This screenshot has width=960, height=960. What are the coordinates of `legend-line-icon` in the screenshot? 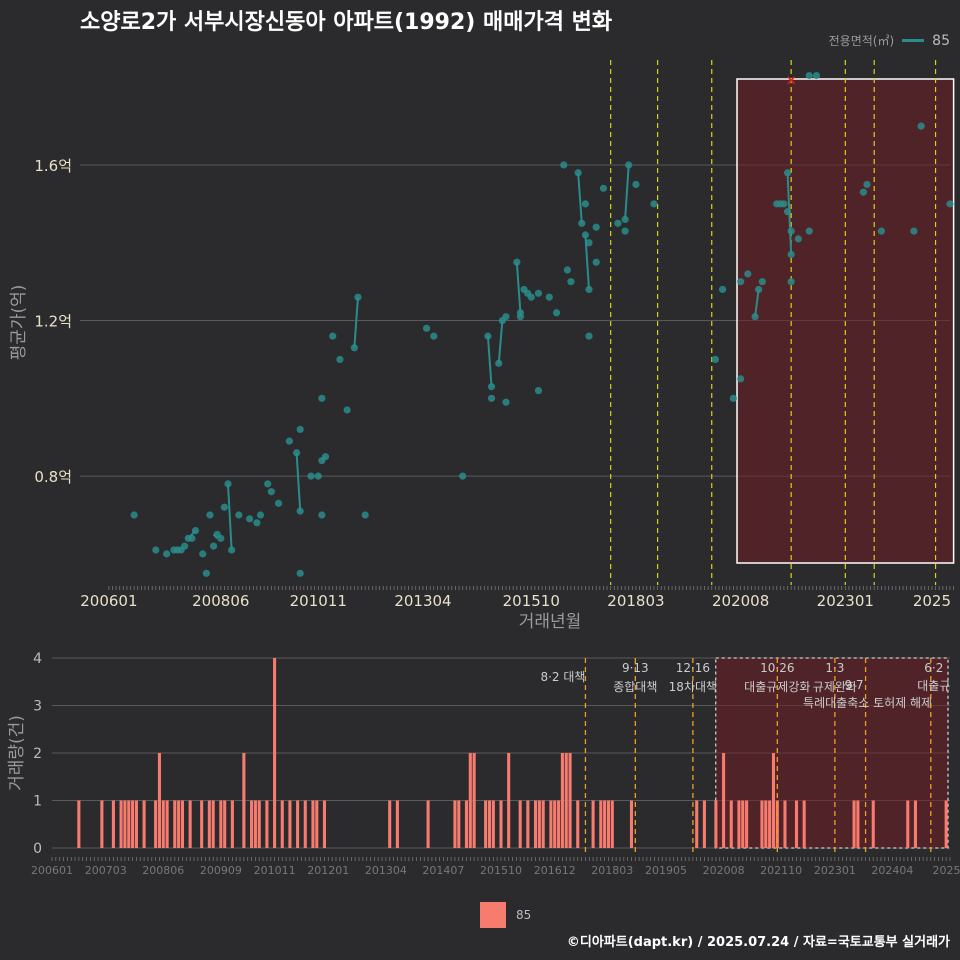 It's located at (913, 40).